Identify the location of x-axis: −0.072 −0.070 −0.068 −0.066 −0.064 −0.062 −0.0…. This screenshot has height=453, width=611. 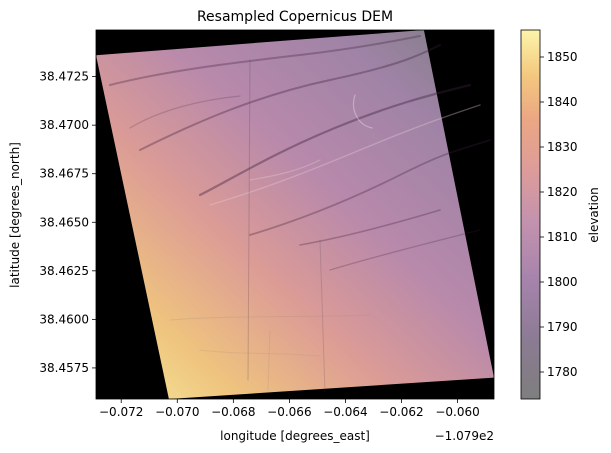
(289, 409).